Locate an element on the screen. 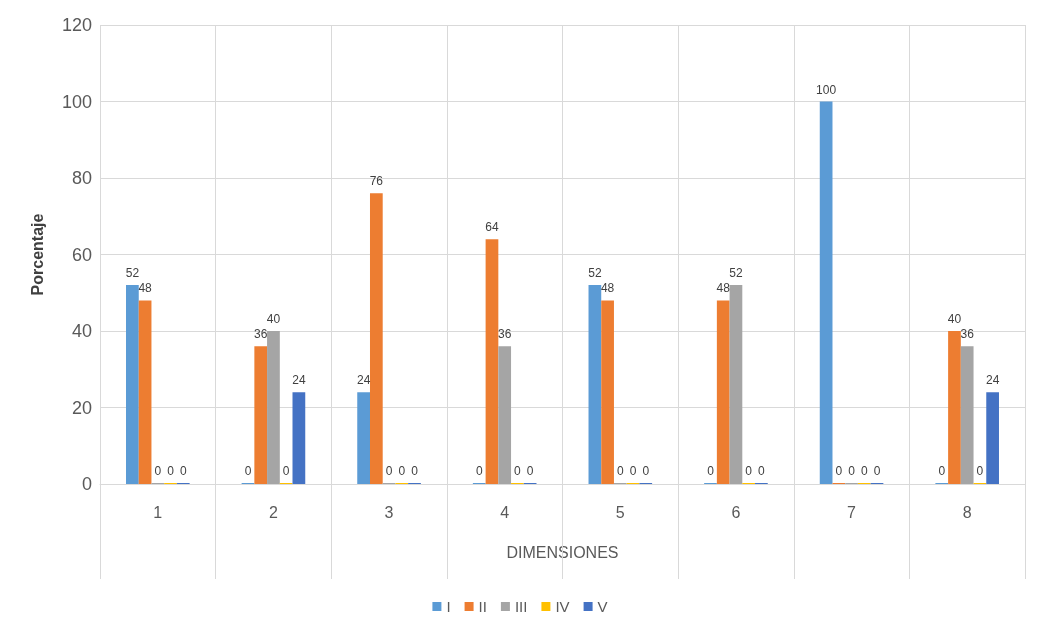  y-tick-label: 80 is located at coordinates (81, 178).